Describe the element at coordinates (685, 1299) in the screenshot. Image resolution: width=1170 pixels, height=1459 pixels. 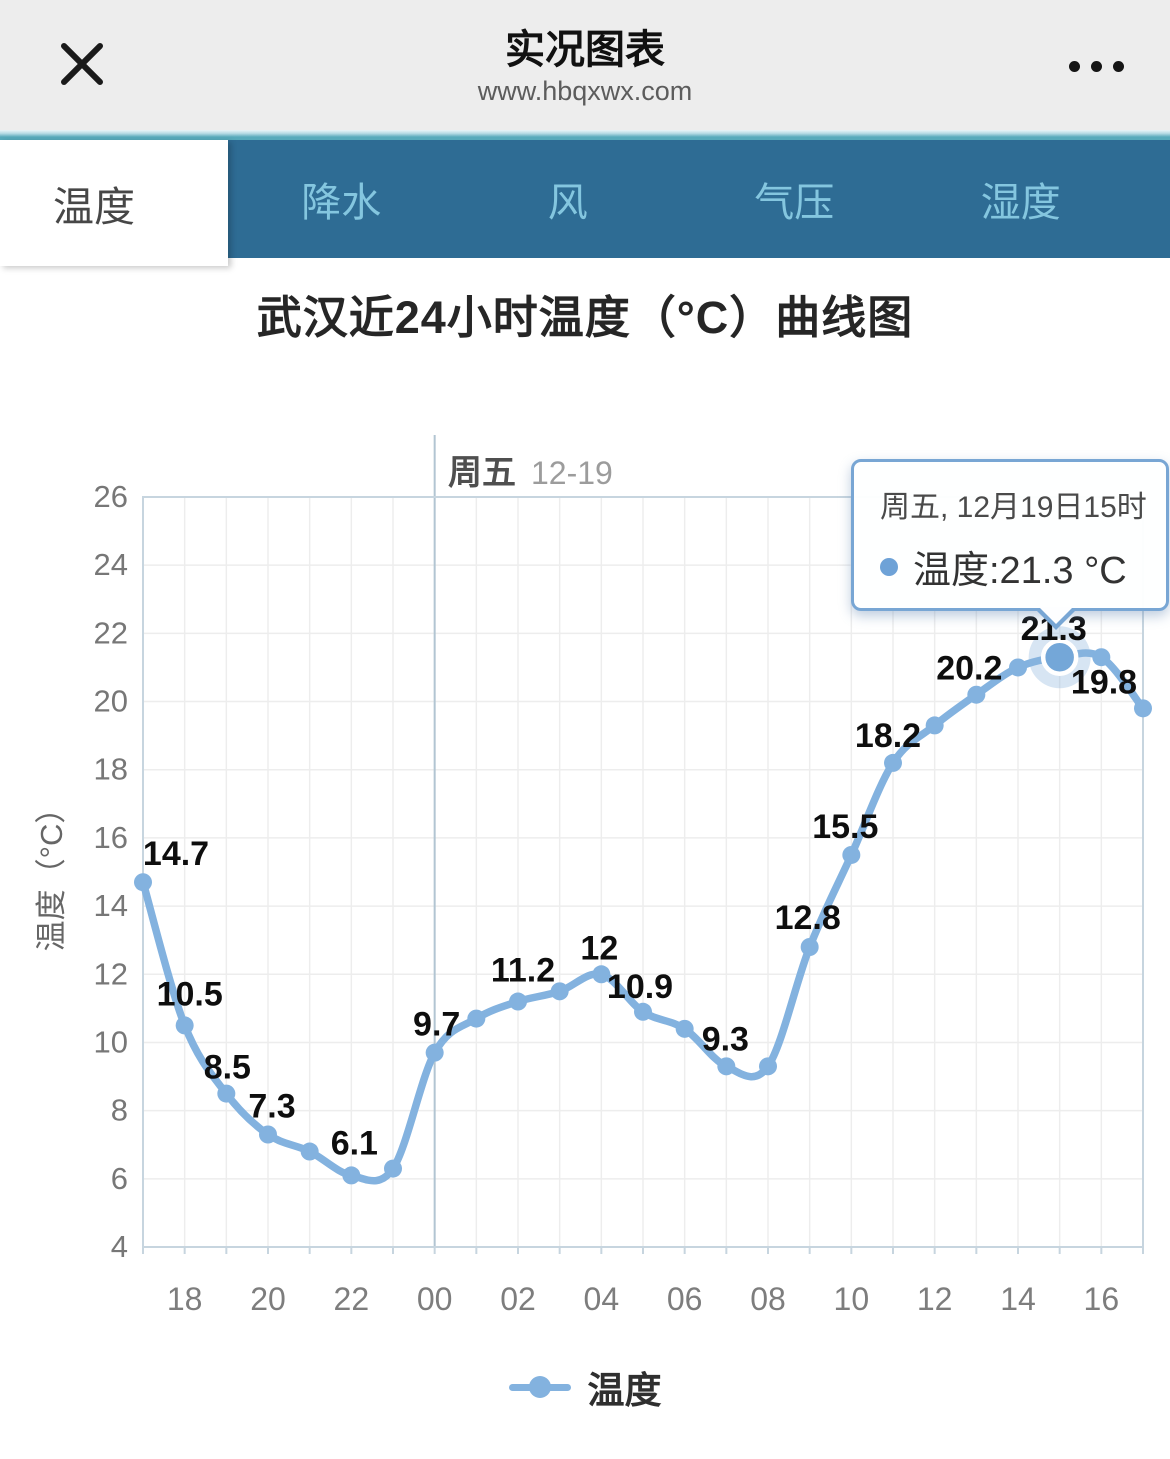
I see `x-tick-label: 06` at that location.